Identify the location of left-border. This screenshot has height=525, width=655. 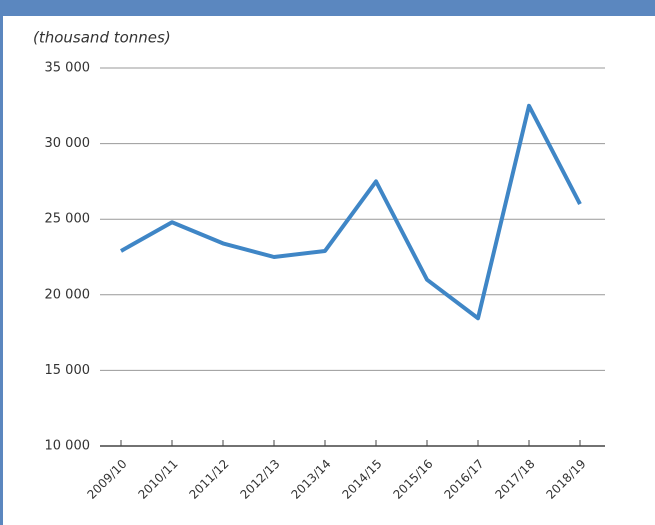
(1, 262).